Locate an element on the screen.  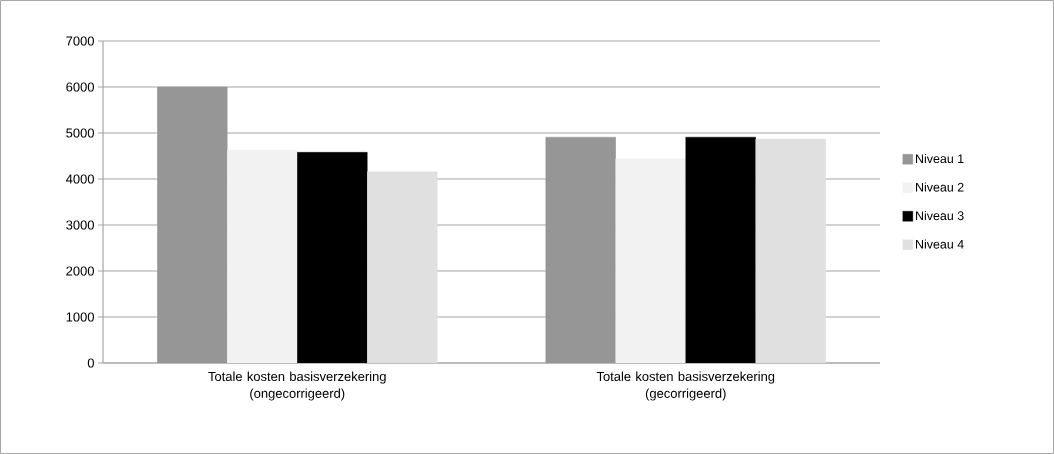
x-tick-label: Totale kosten basisverzekering (gecorrigeerd) is located at coordinates (685, 386).